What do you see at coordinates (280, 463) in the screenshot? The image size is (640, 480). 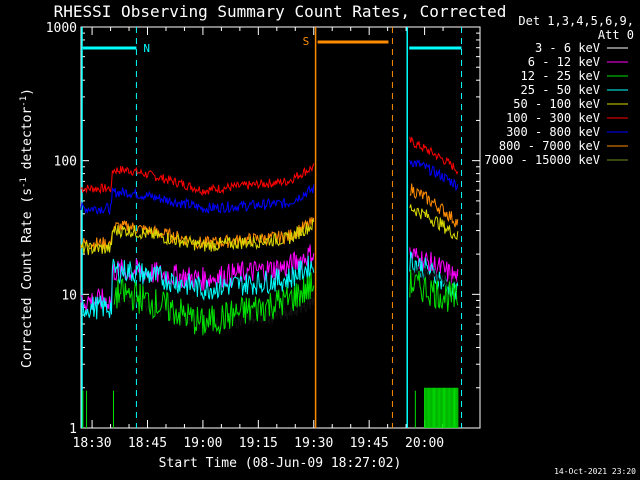 I see `x-axis-label: Start Time (08-Jun-09 18:27:02)` at bounding box center [280, 463].